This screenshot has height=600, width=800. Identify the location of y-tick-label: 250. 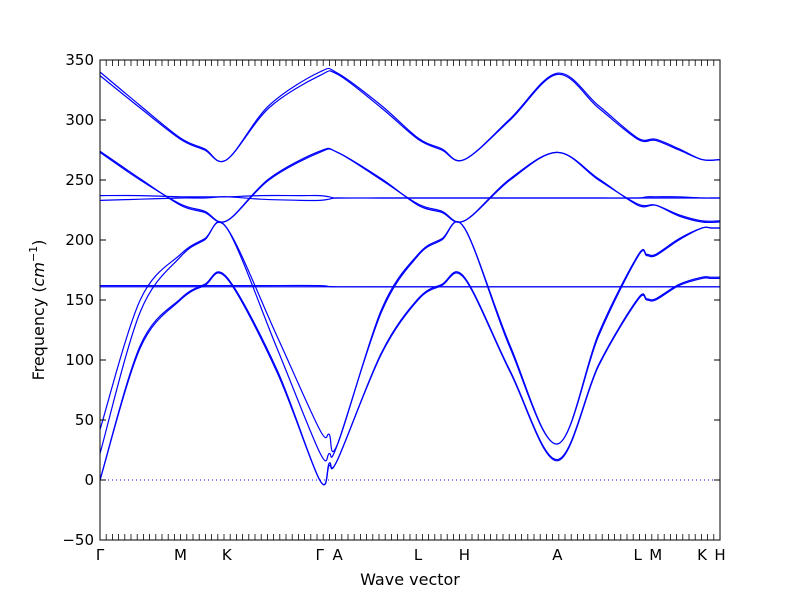
(79, 180).